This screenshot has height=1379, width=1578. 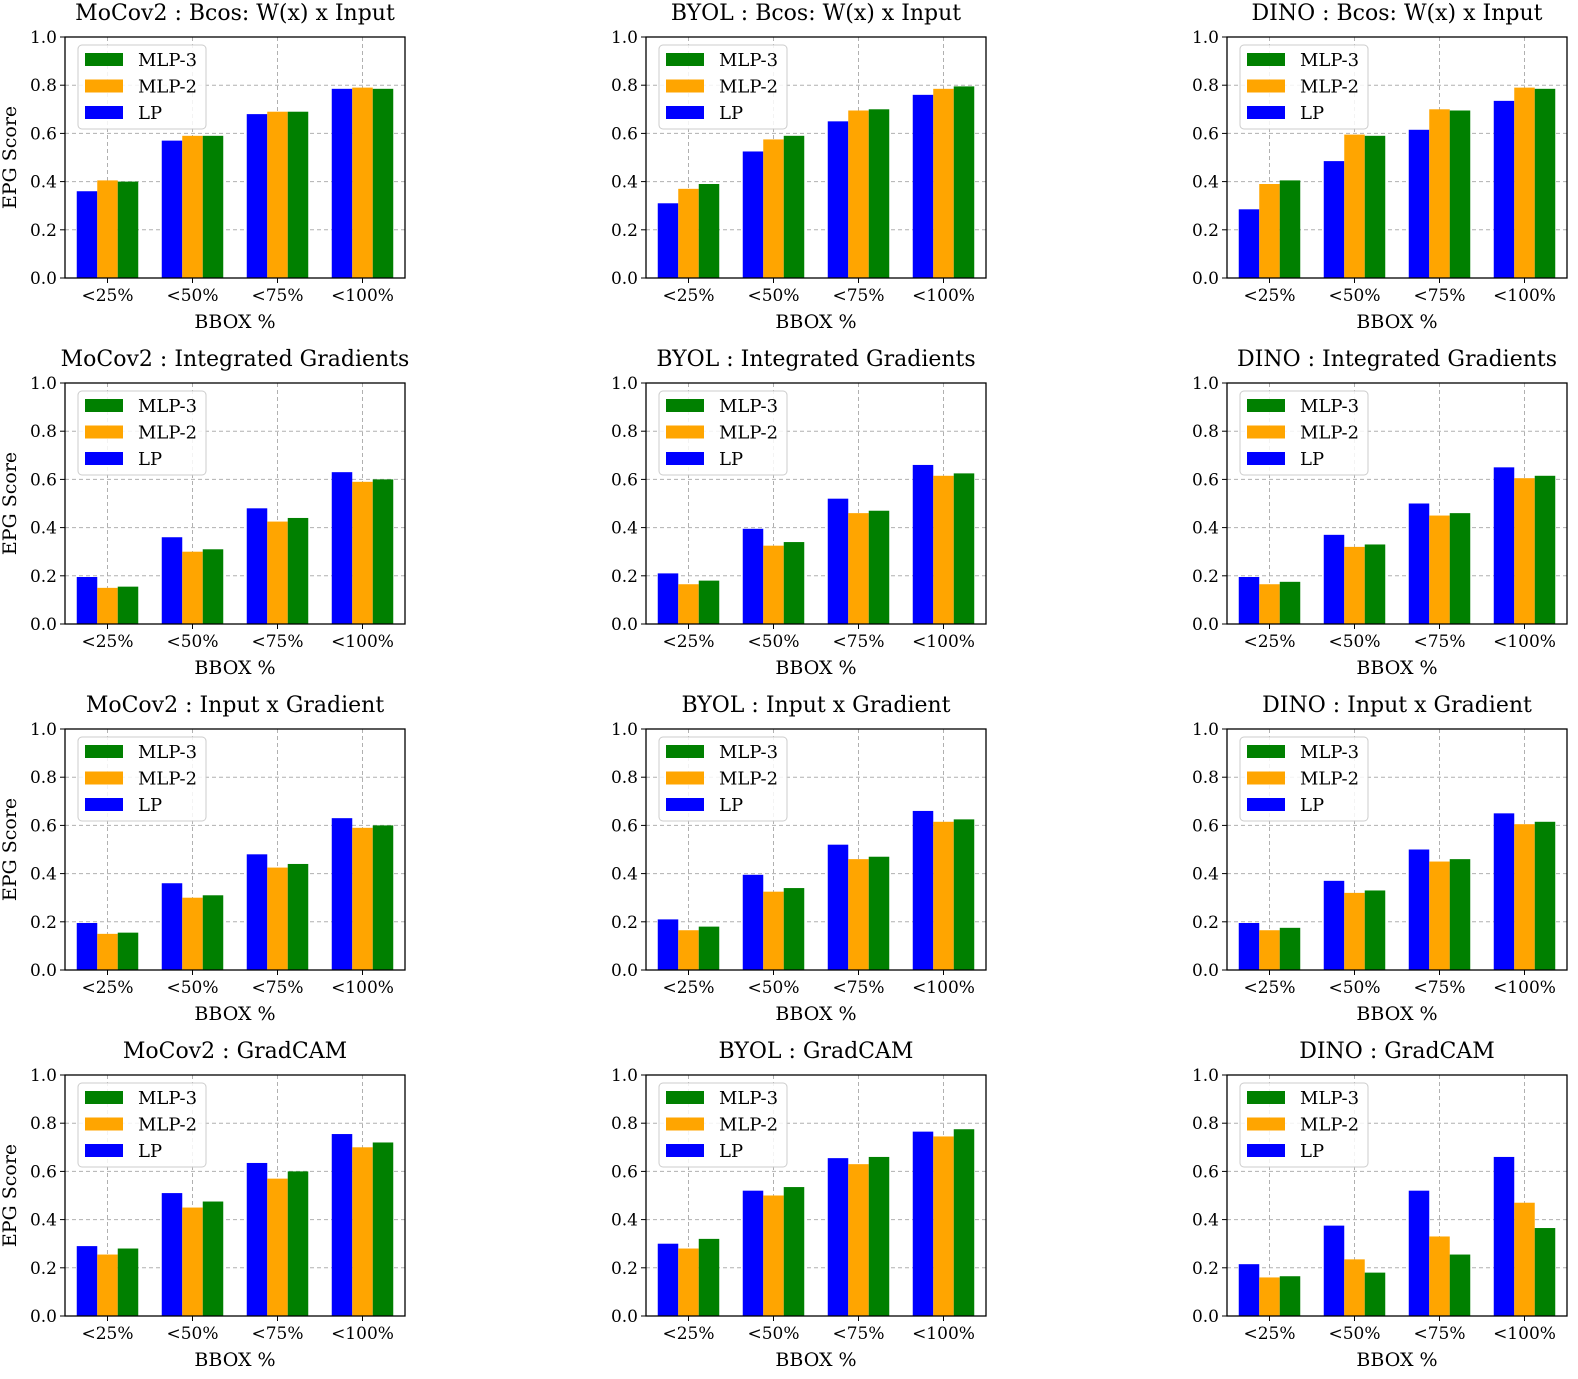 What do you see at coordinates (235, 359) in the screenshot?
I see `chart-title: MoCov2 : Integrated Gradients` at bounding box center [235, 359].